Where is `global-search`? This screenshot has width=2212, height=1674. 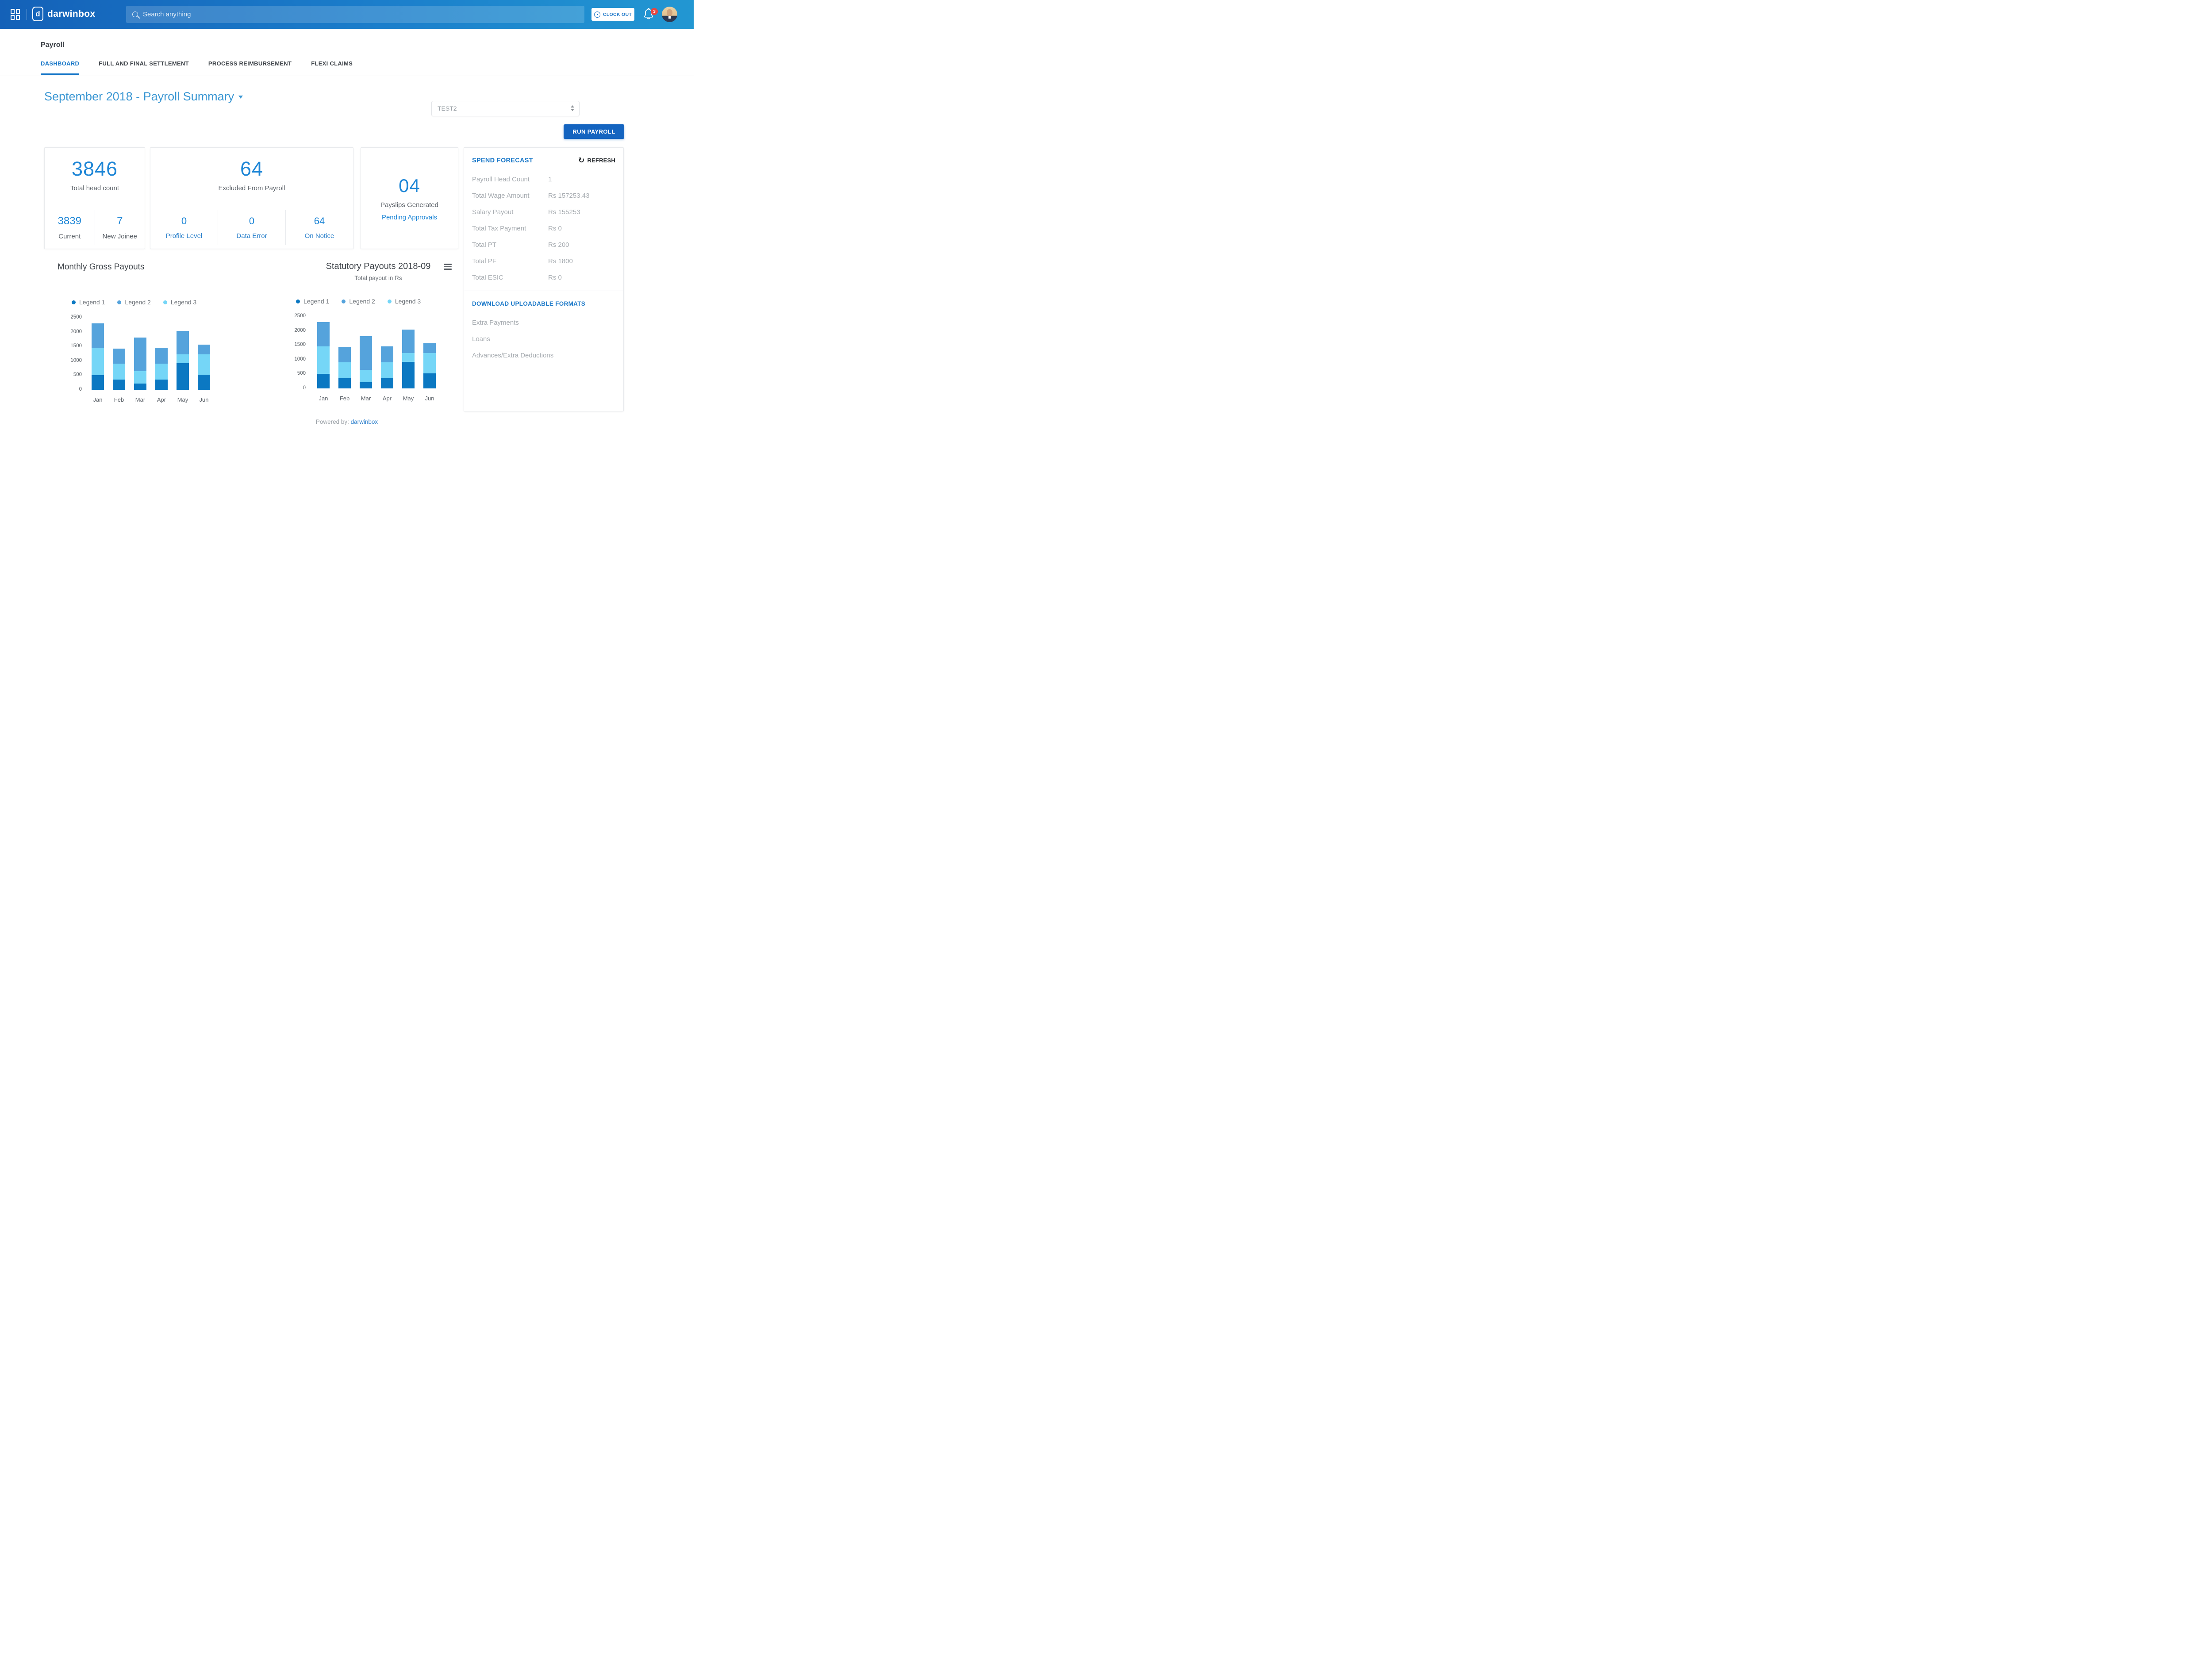
global-search is located at coordinates (355, 14).